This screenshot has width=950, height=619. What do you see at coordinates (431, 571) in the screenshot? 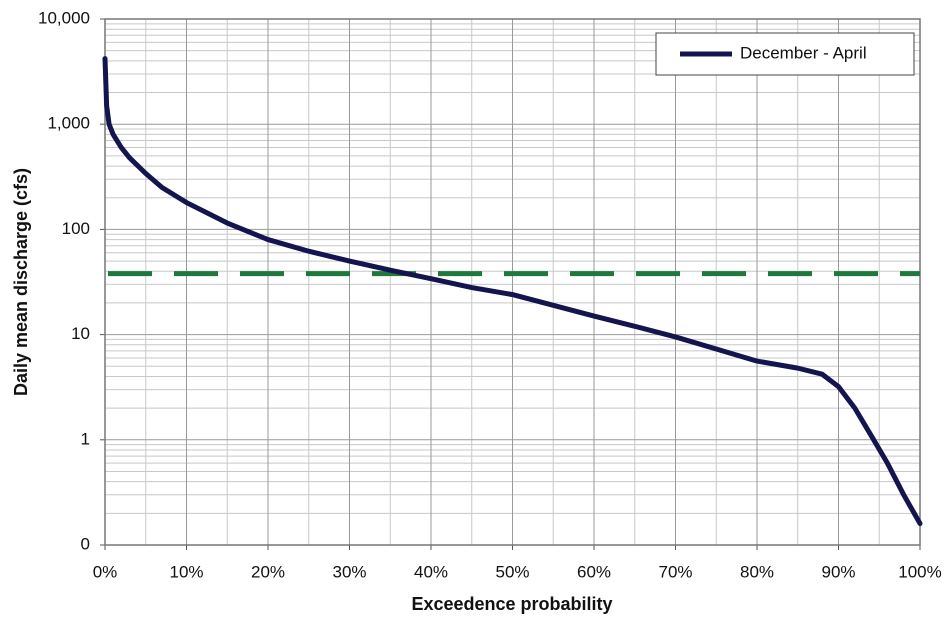
I see `x-tick-label: 40%` at bounding box center [431, 571].